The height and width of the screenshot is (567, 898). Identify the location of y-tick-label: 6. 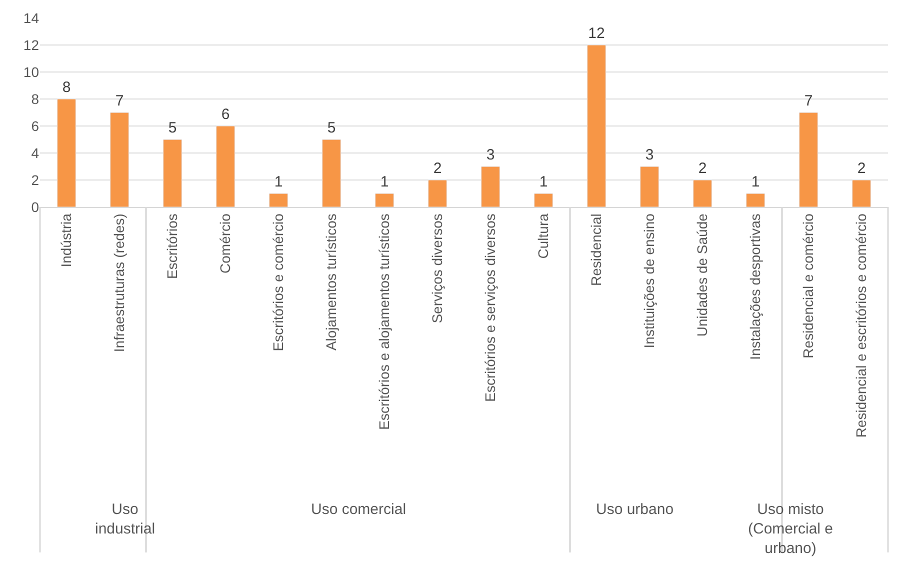
(35, 126).